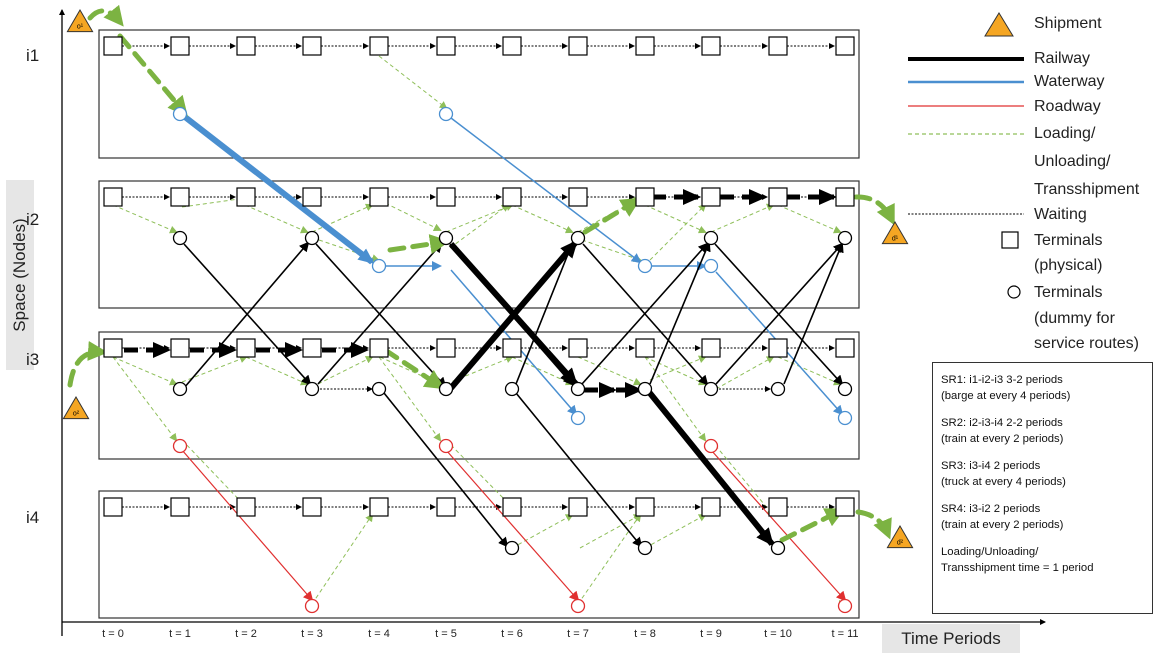 This screenshot has width=1170, height=653. What do you see at coordinates (512, 634) in the screenshot?
I see `time-label: t = 6` at bounding box center [512, 634].